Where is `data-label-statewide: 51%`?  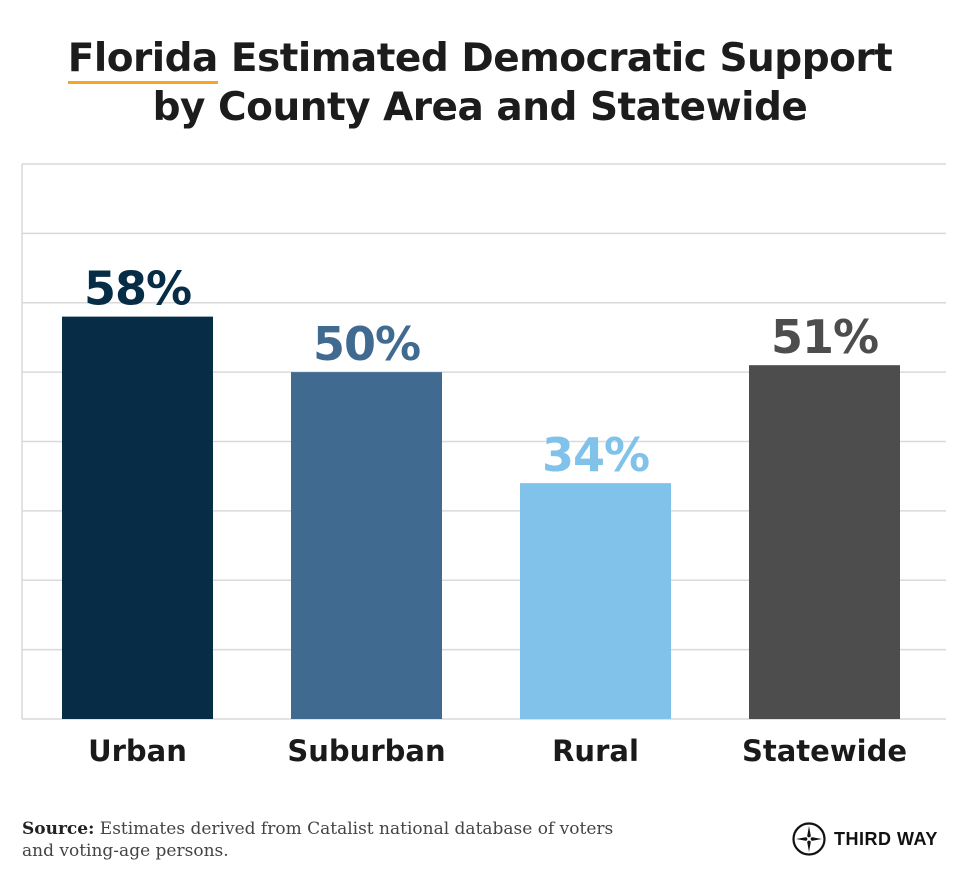 data-label-statewide: 51% is located at coordinates (824, 337).